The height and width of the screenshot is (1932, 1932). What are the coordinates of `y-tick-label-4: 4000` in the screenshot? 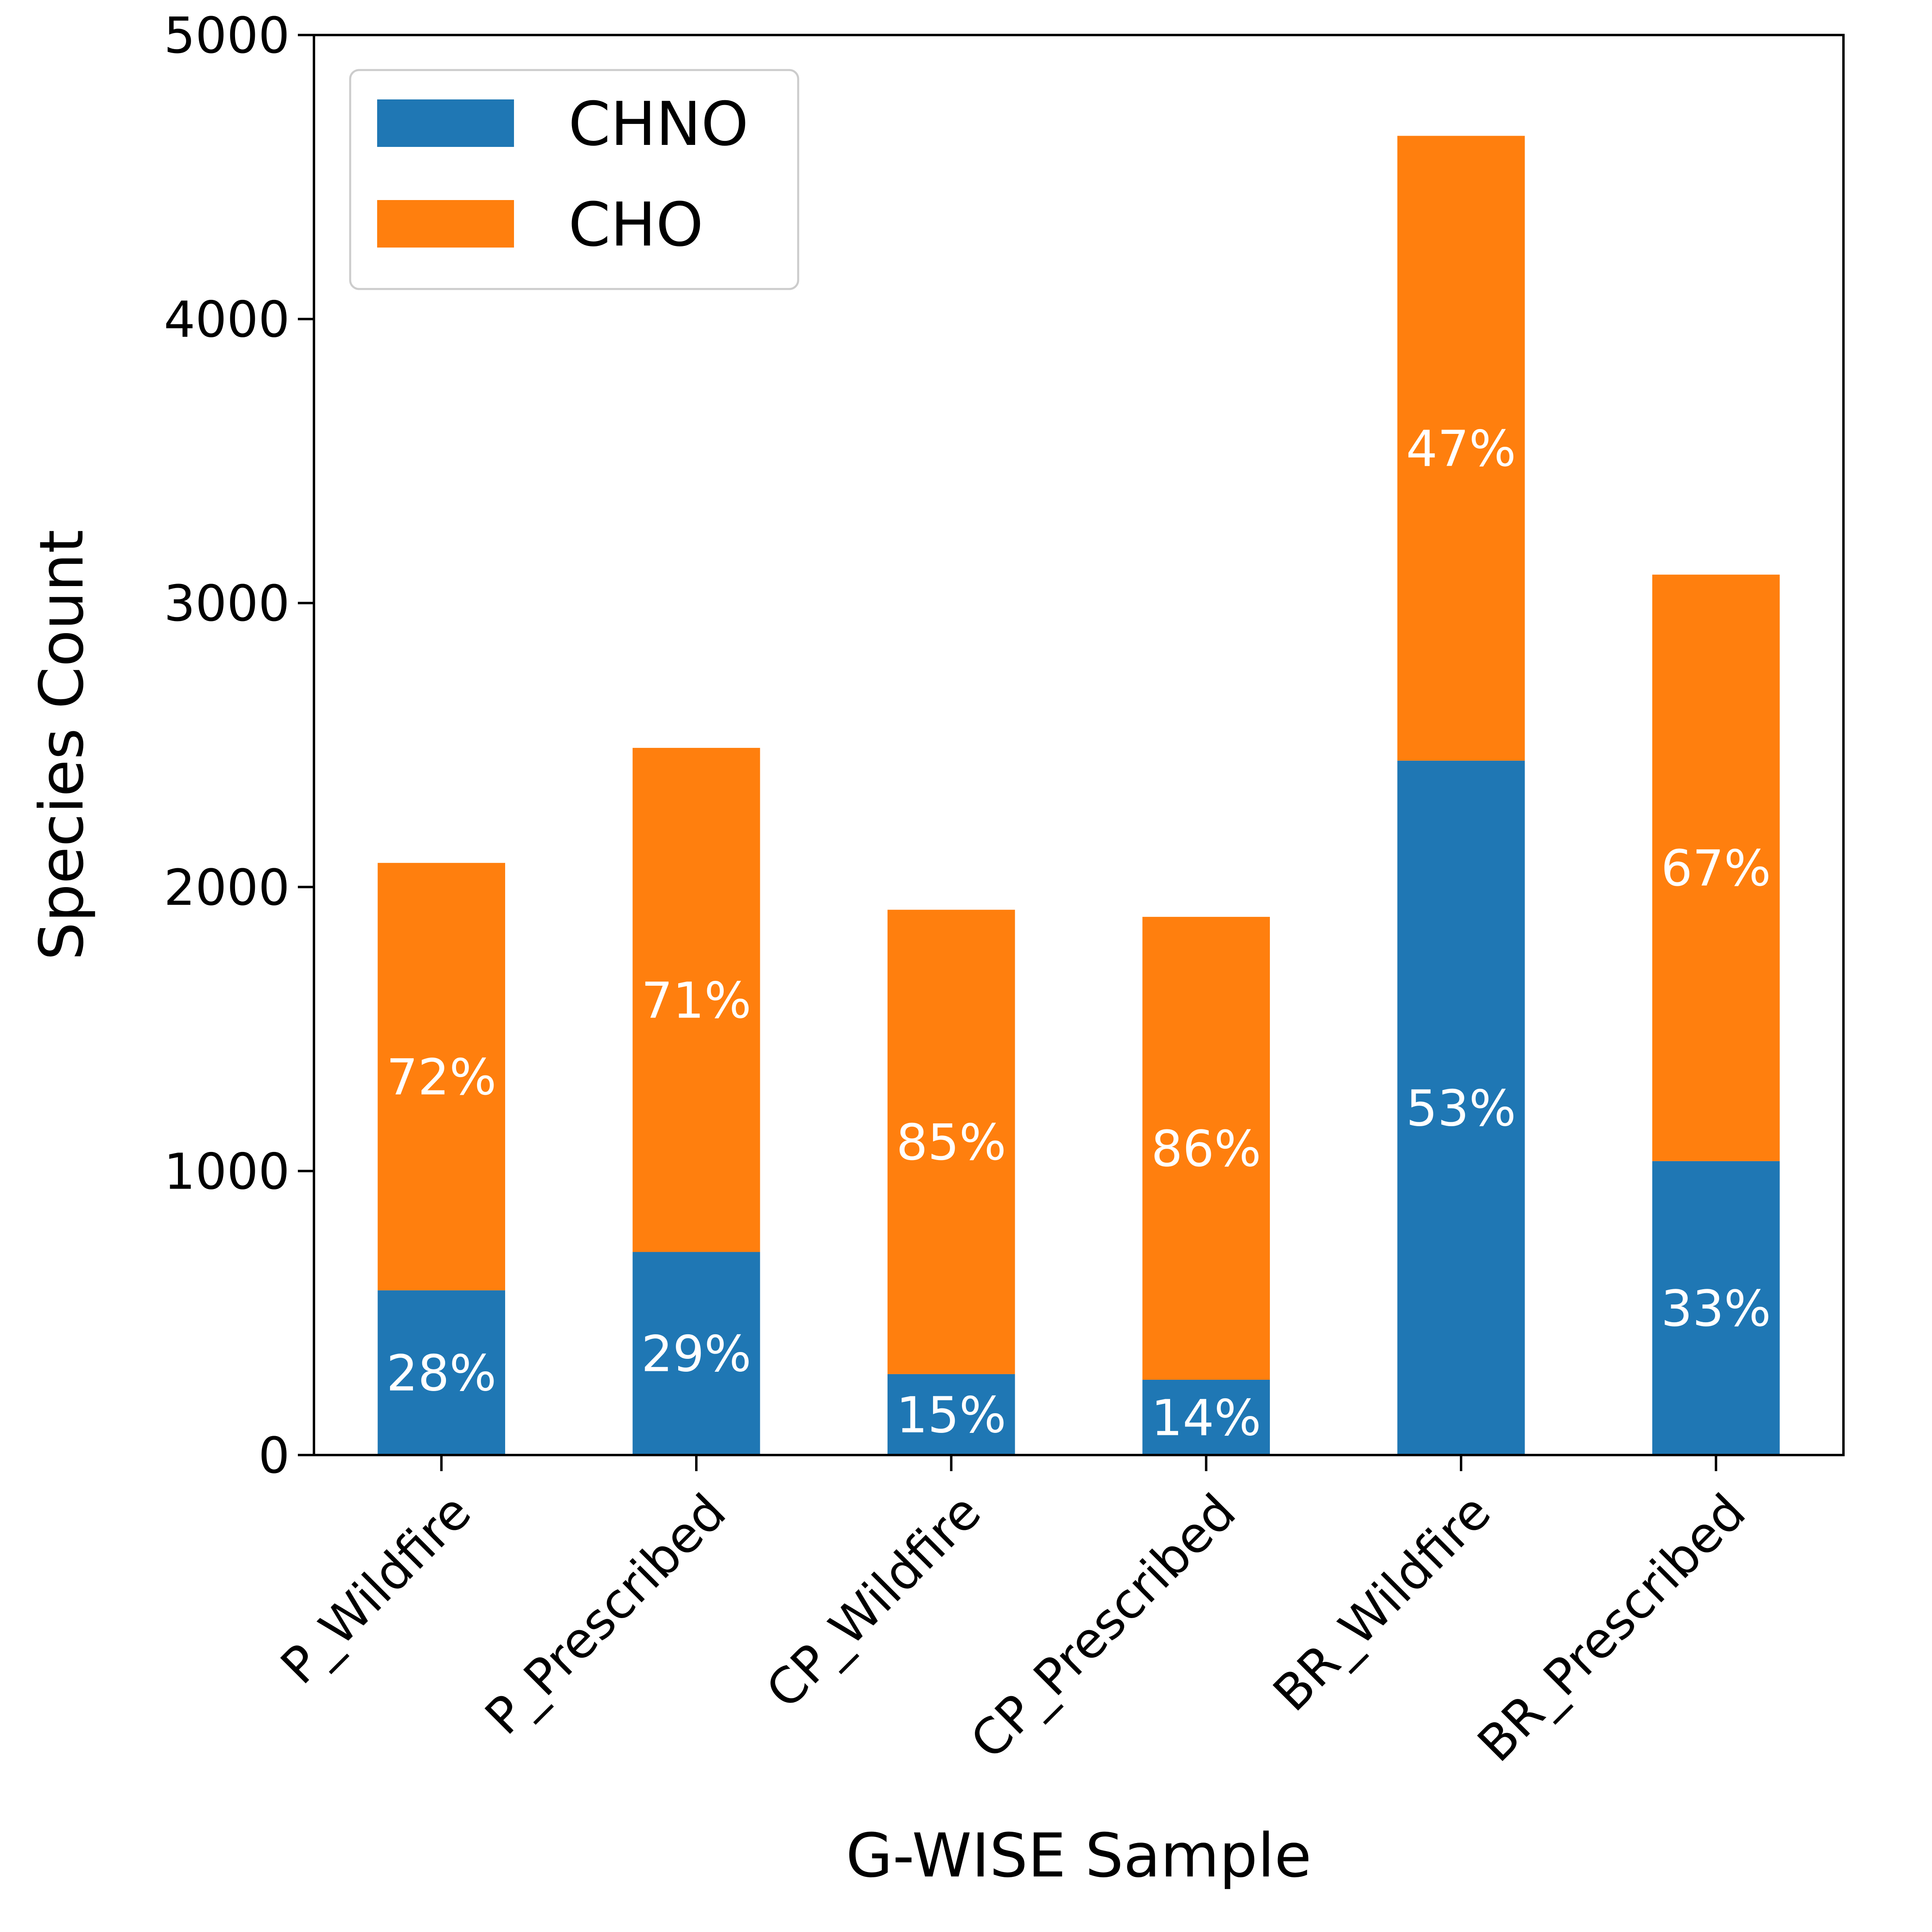 It's located at (227, 320).